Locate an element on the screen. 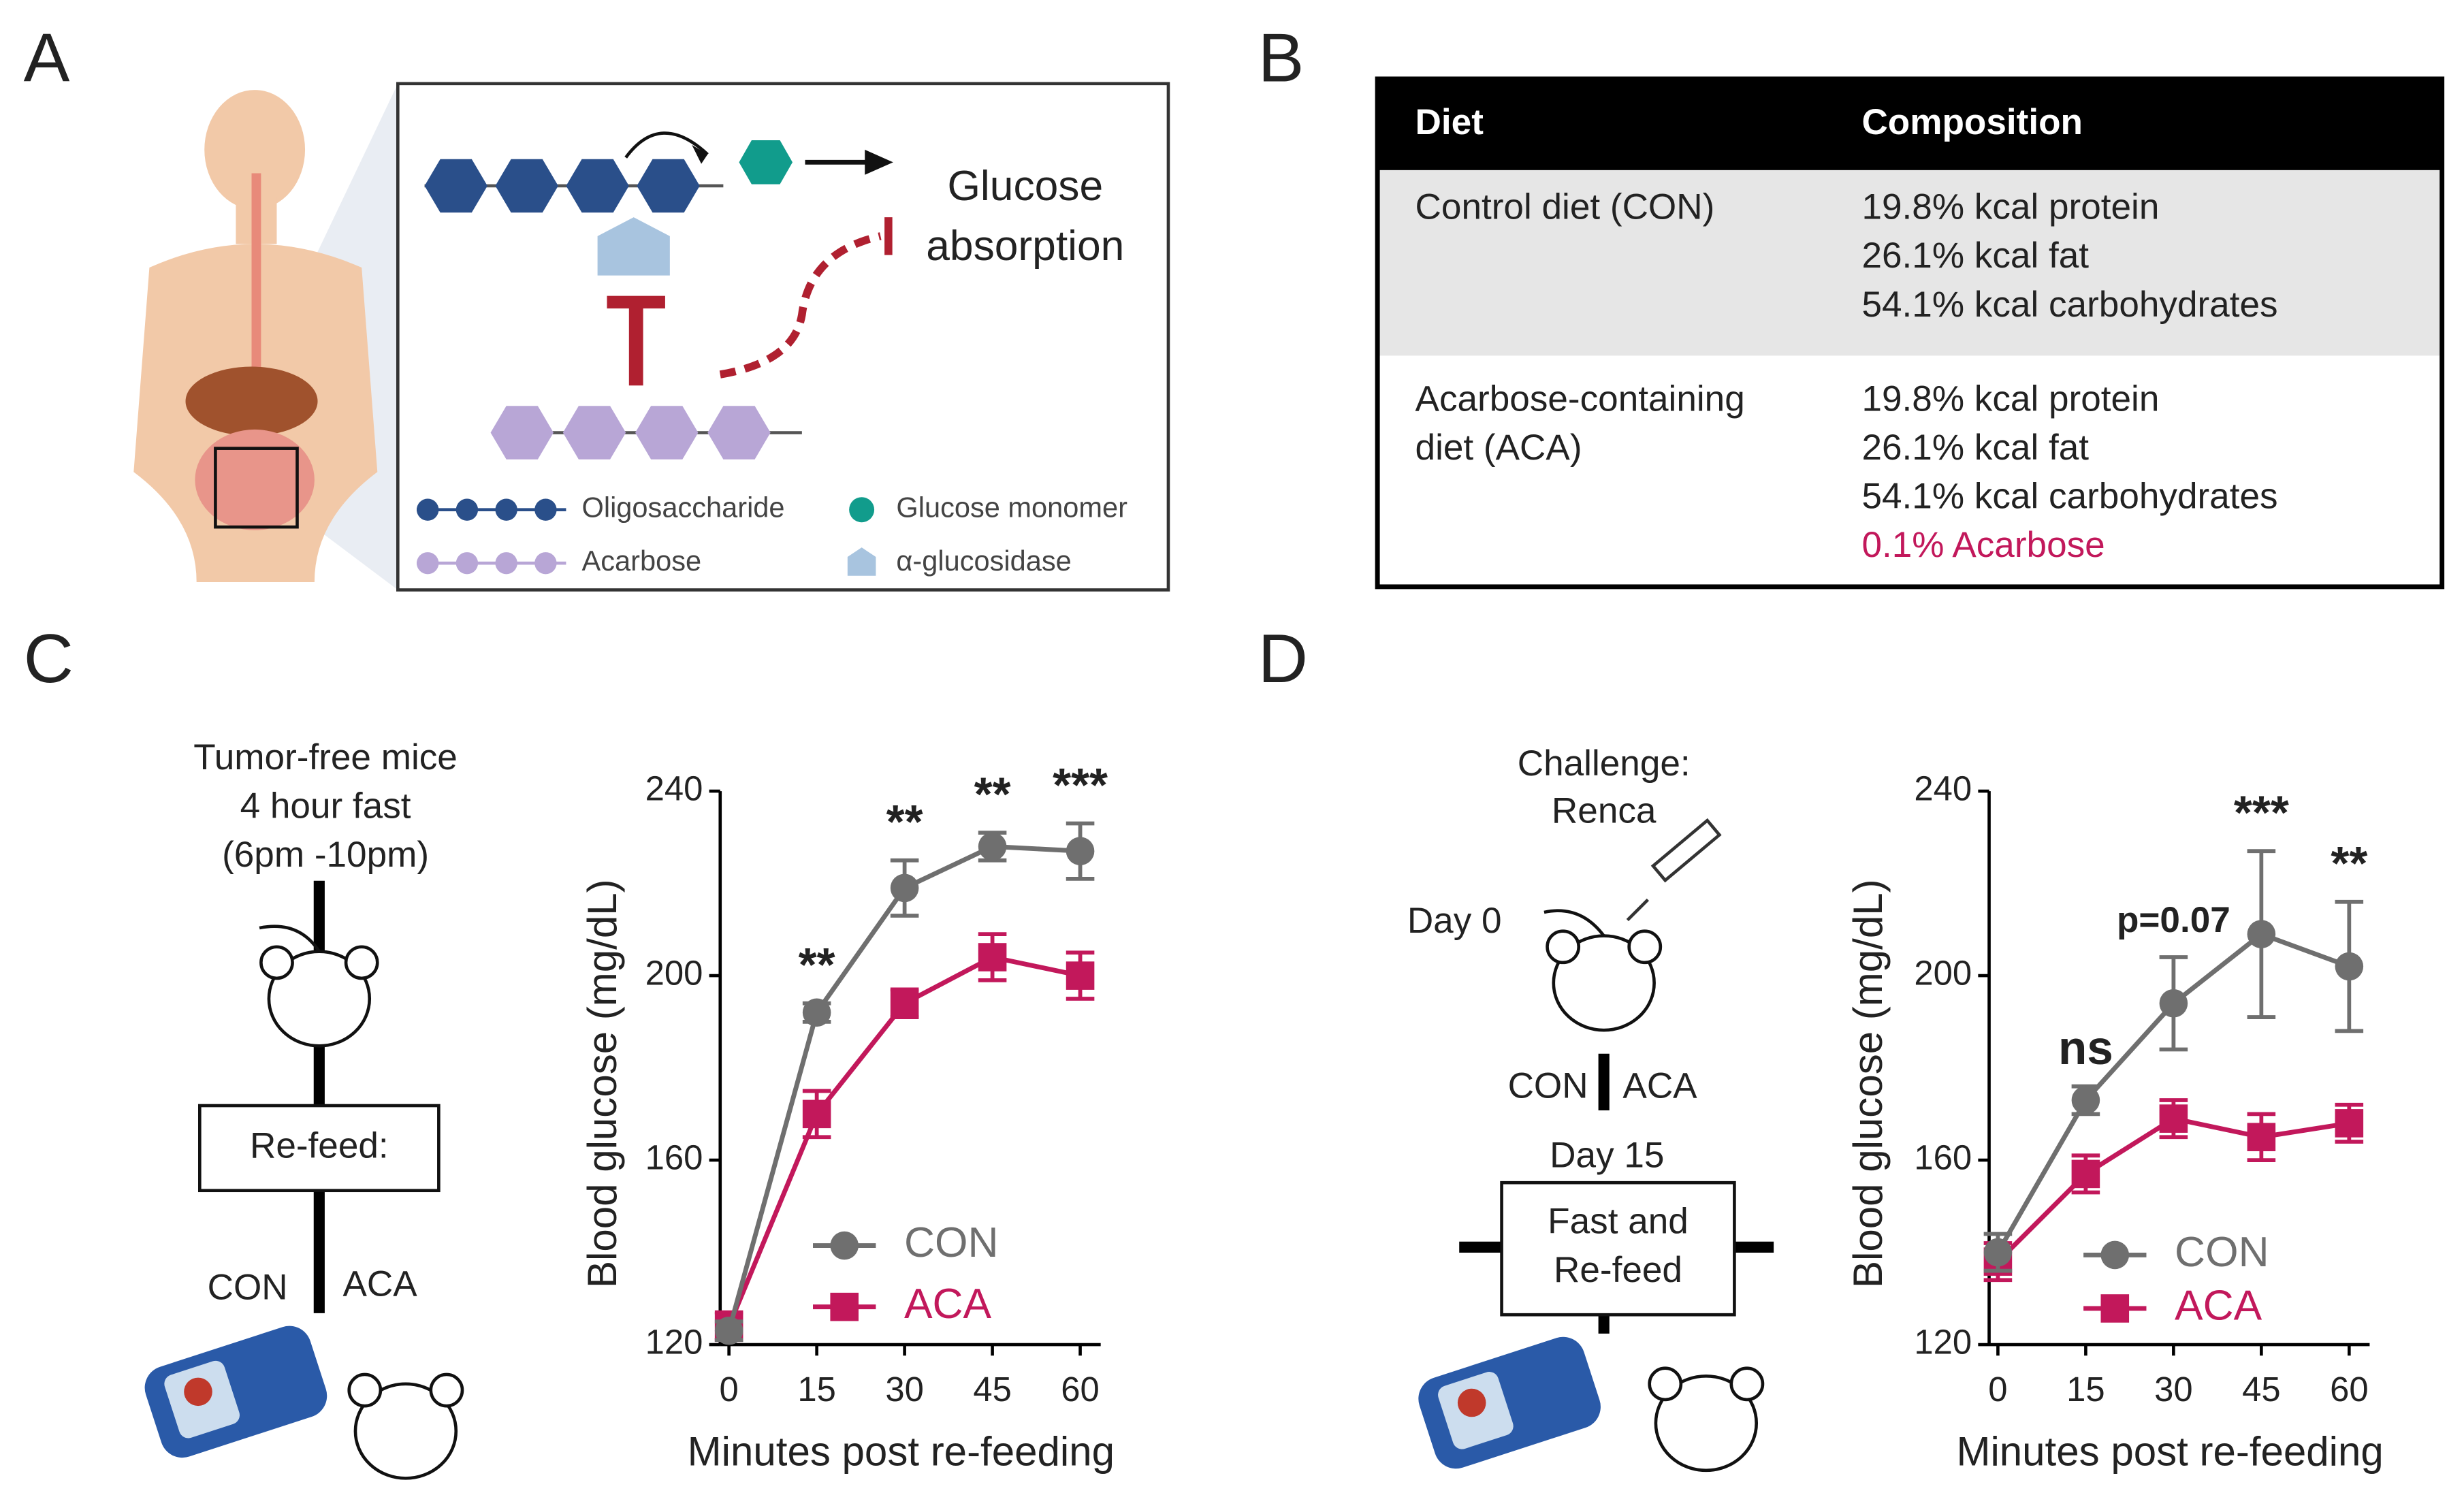 The height and width of the screenshot is (1510, 2464). syringe-icon is located at coordinates (1674, 870).